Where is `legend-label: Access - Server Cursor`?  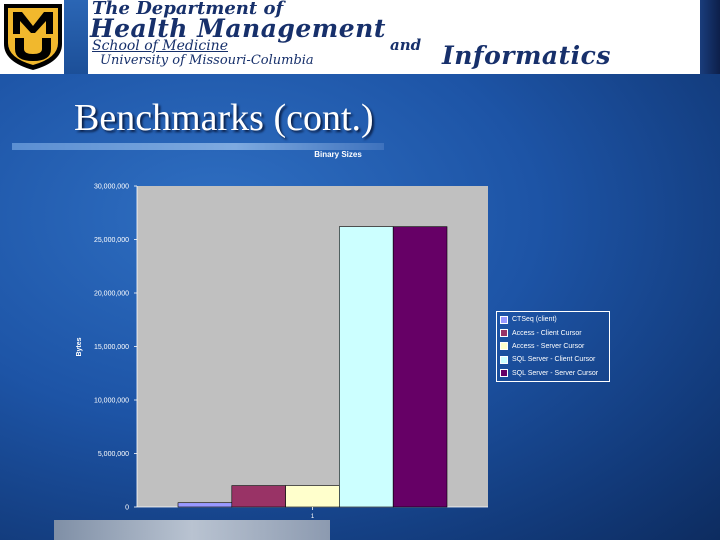
legend-label: Access - Server Cursor is located at coordinates (548, 346).